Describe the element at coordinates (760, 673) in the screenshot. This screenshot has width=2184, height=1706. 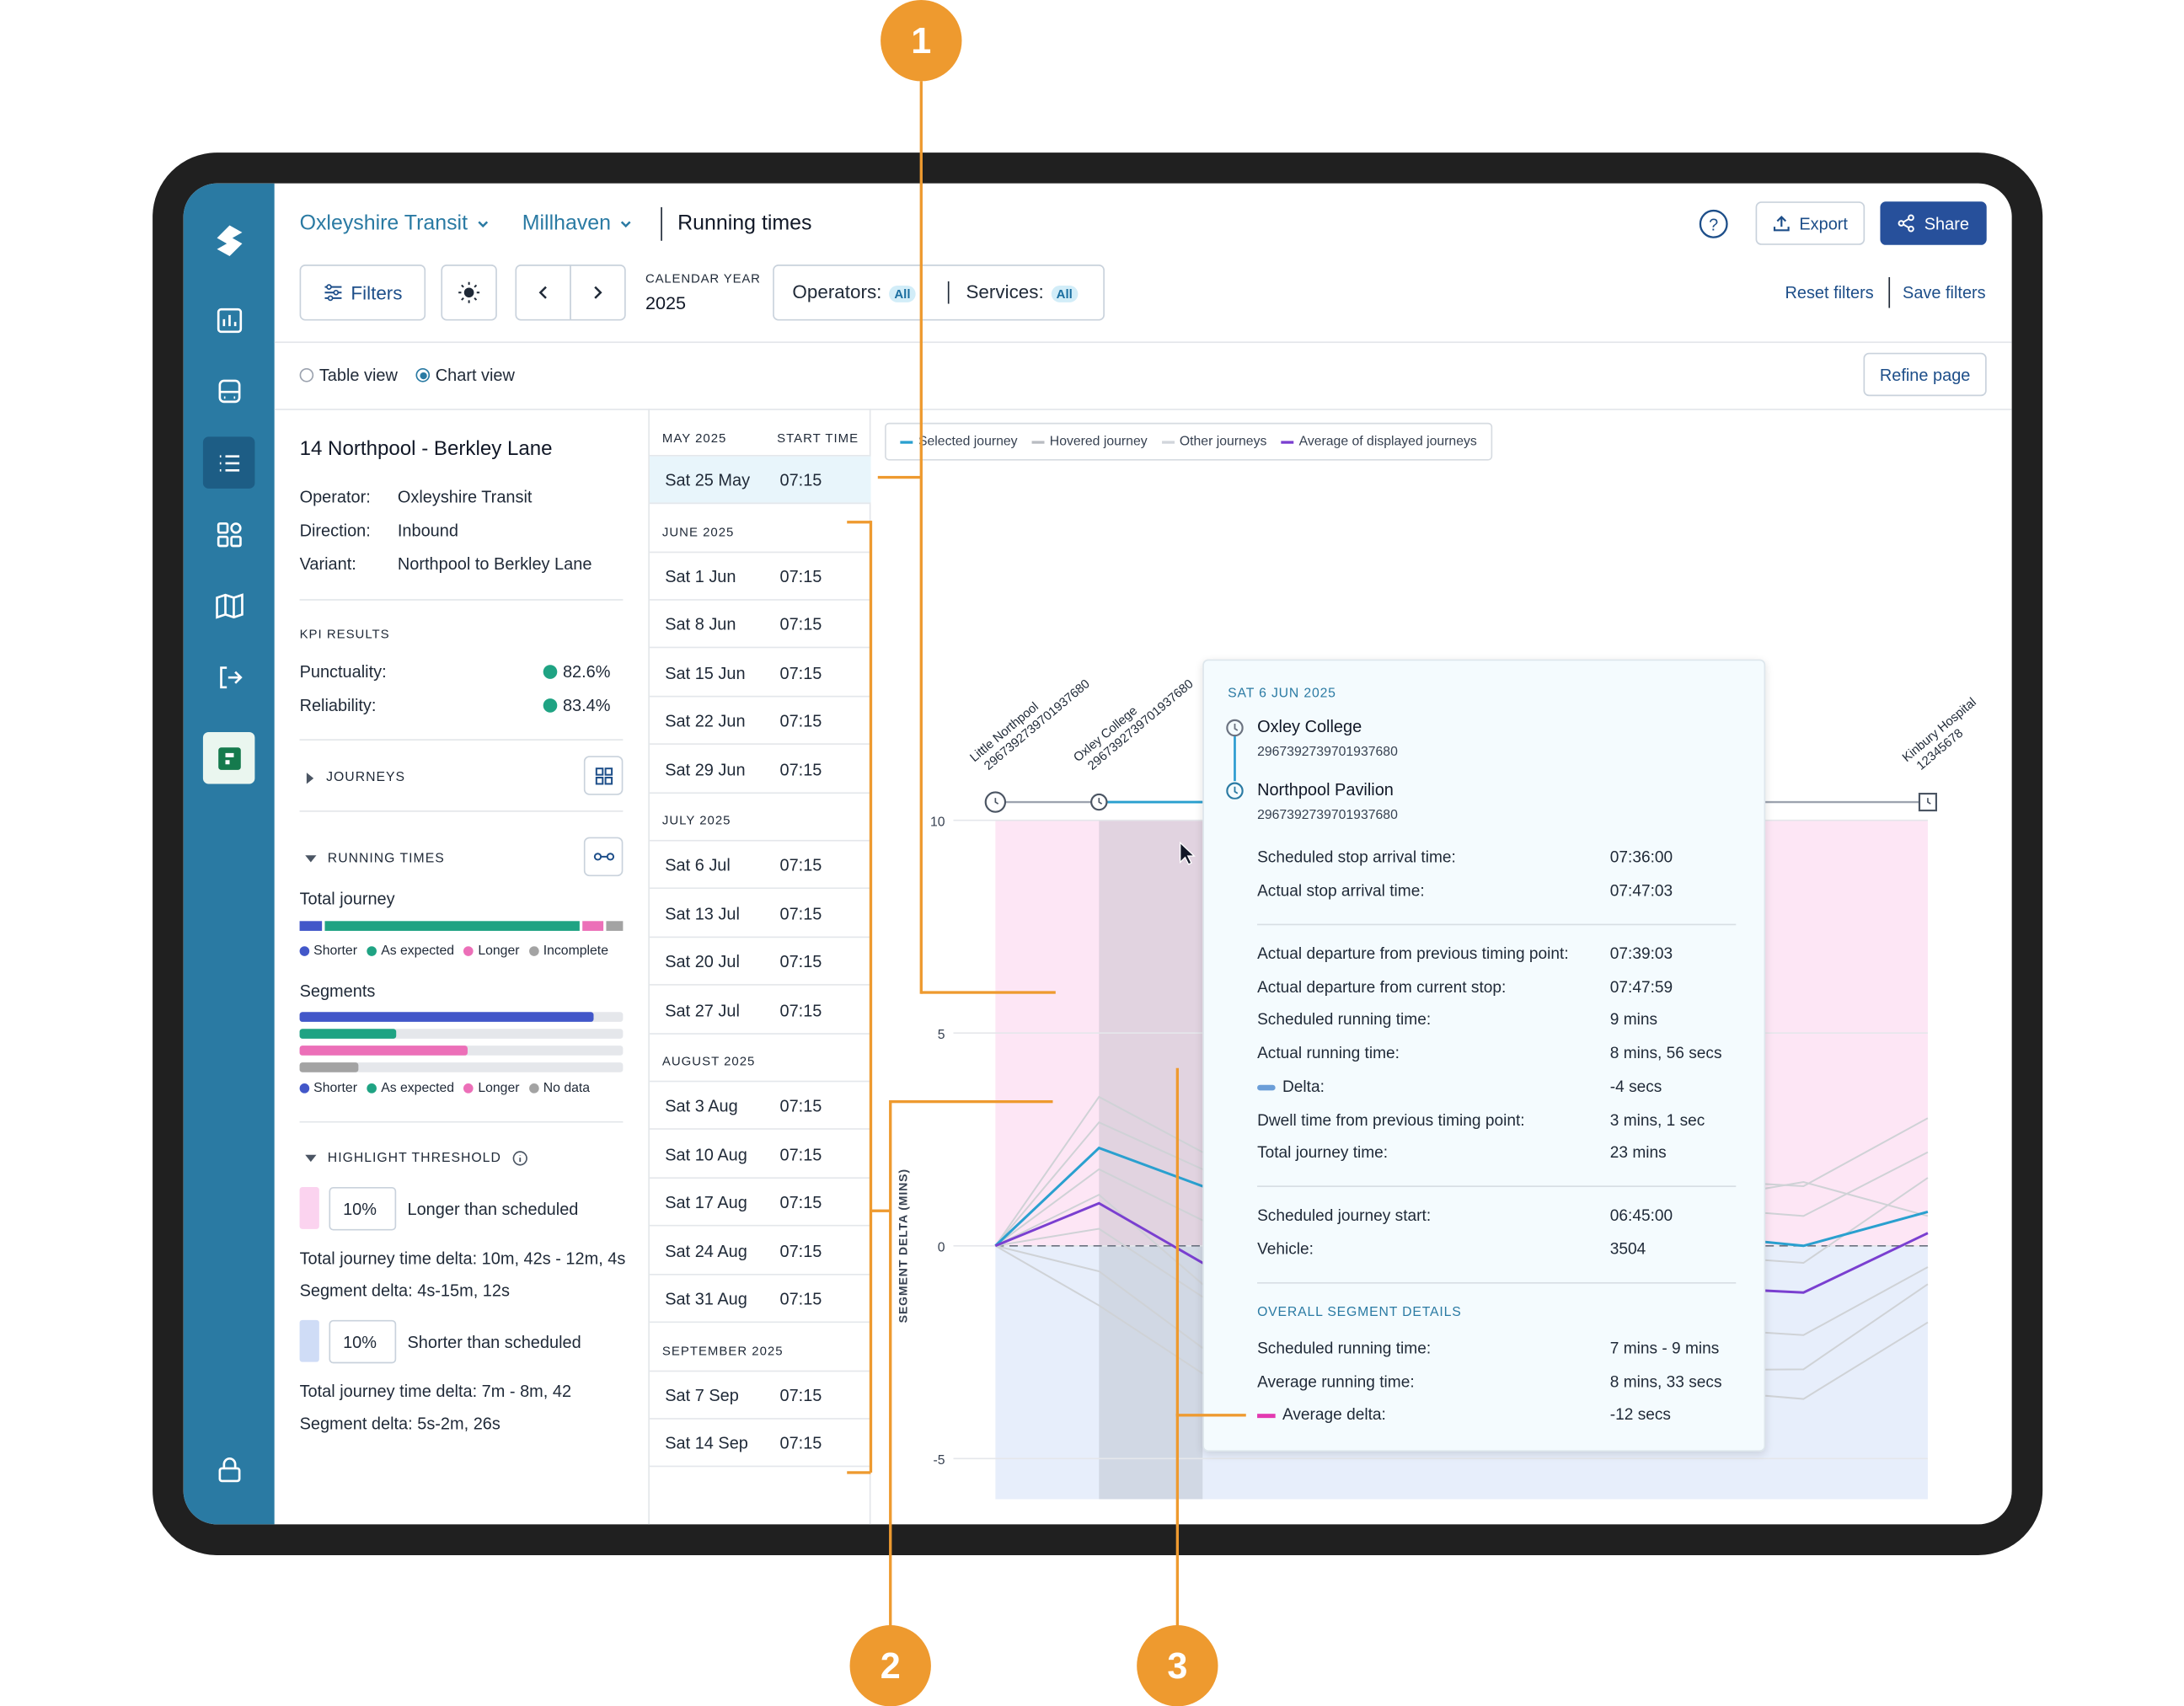
I see `journey-row: Sat 15 Jun 07:15` at that location.